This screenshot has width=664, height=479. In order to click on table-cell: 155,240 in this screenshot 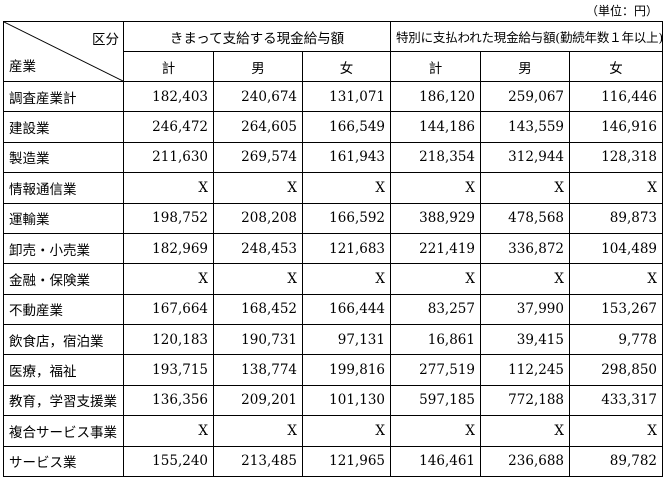, I will do `click(168, 461)`.